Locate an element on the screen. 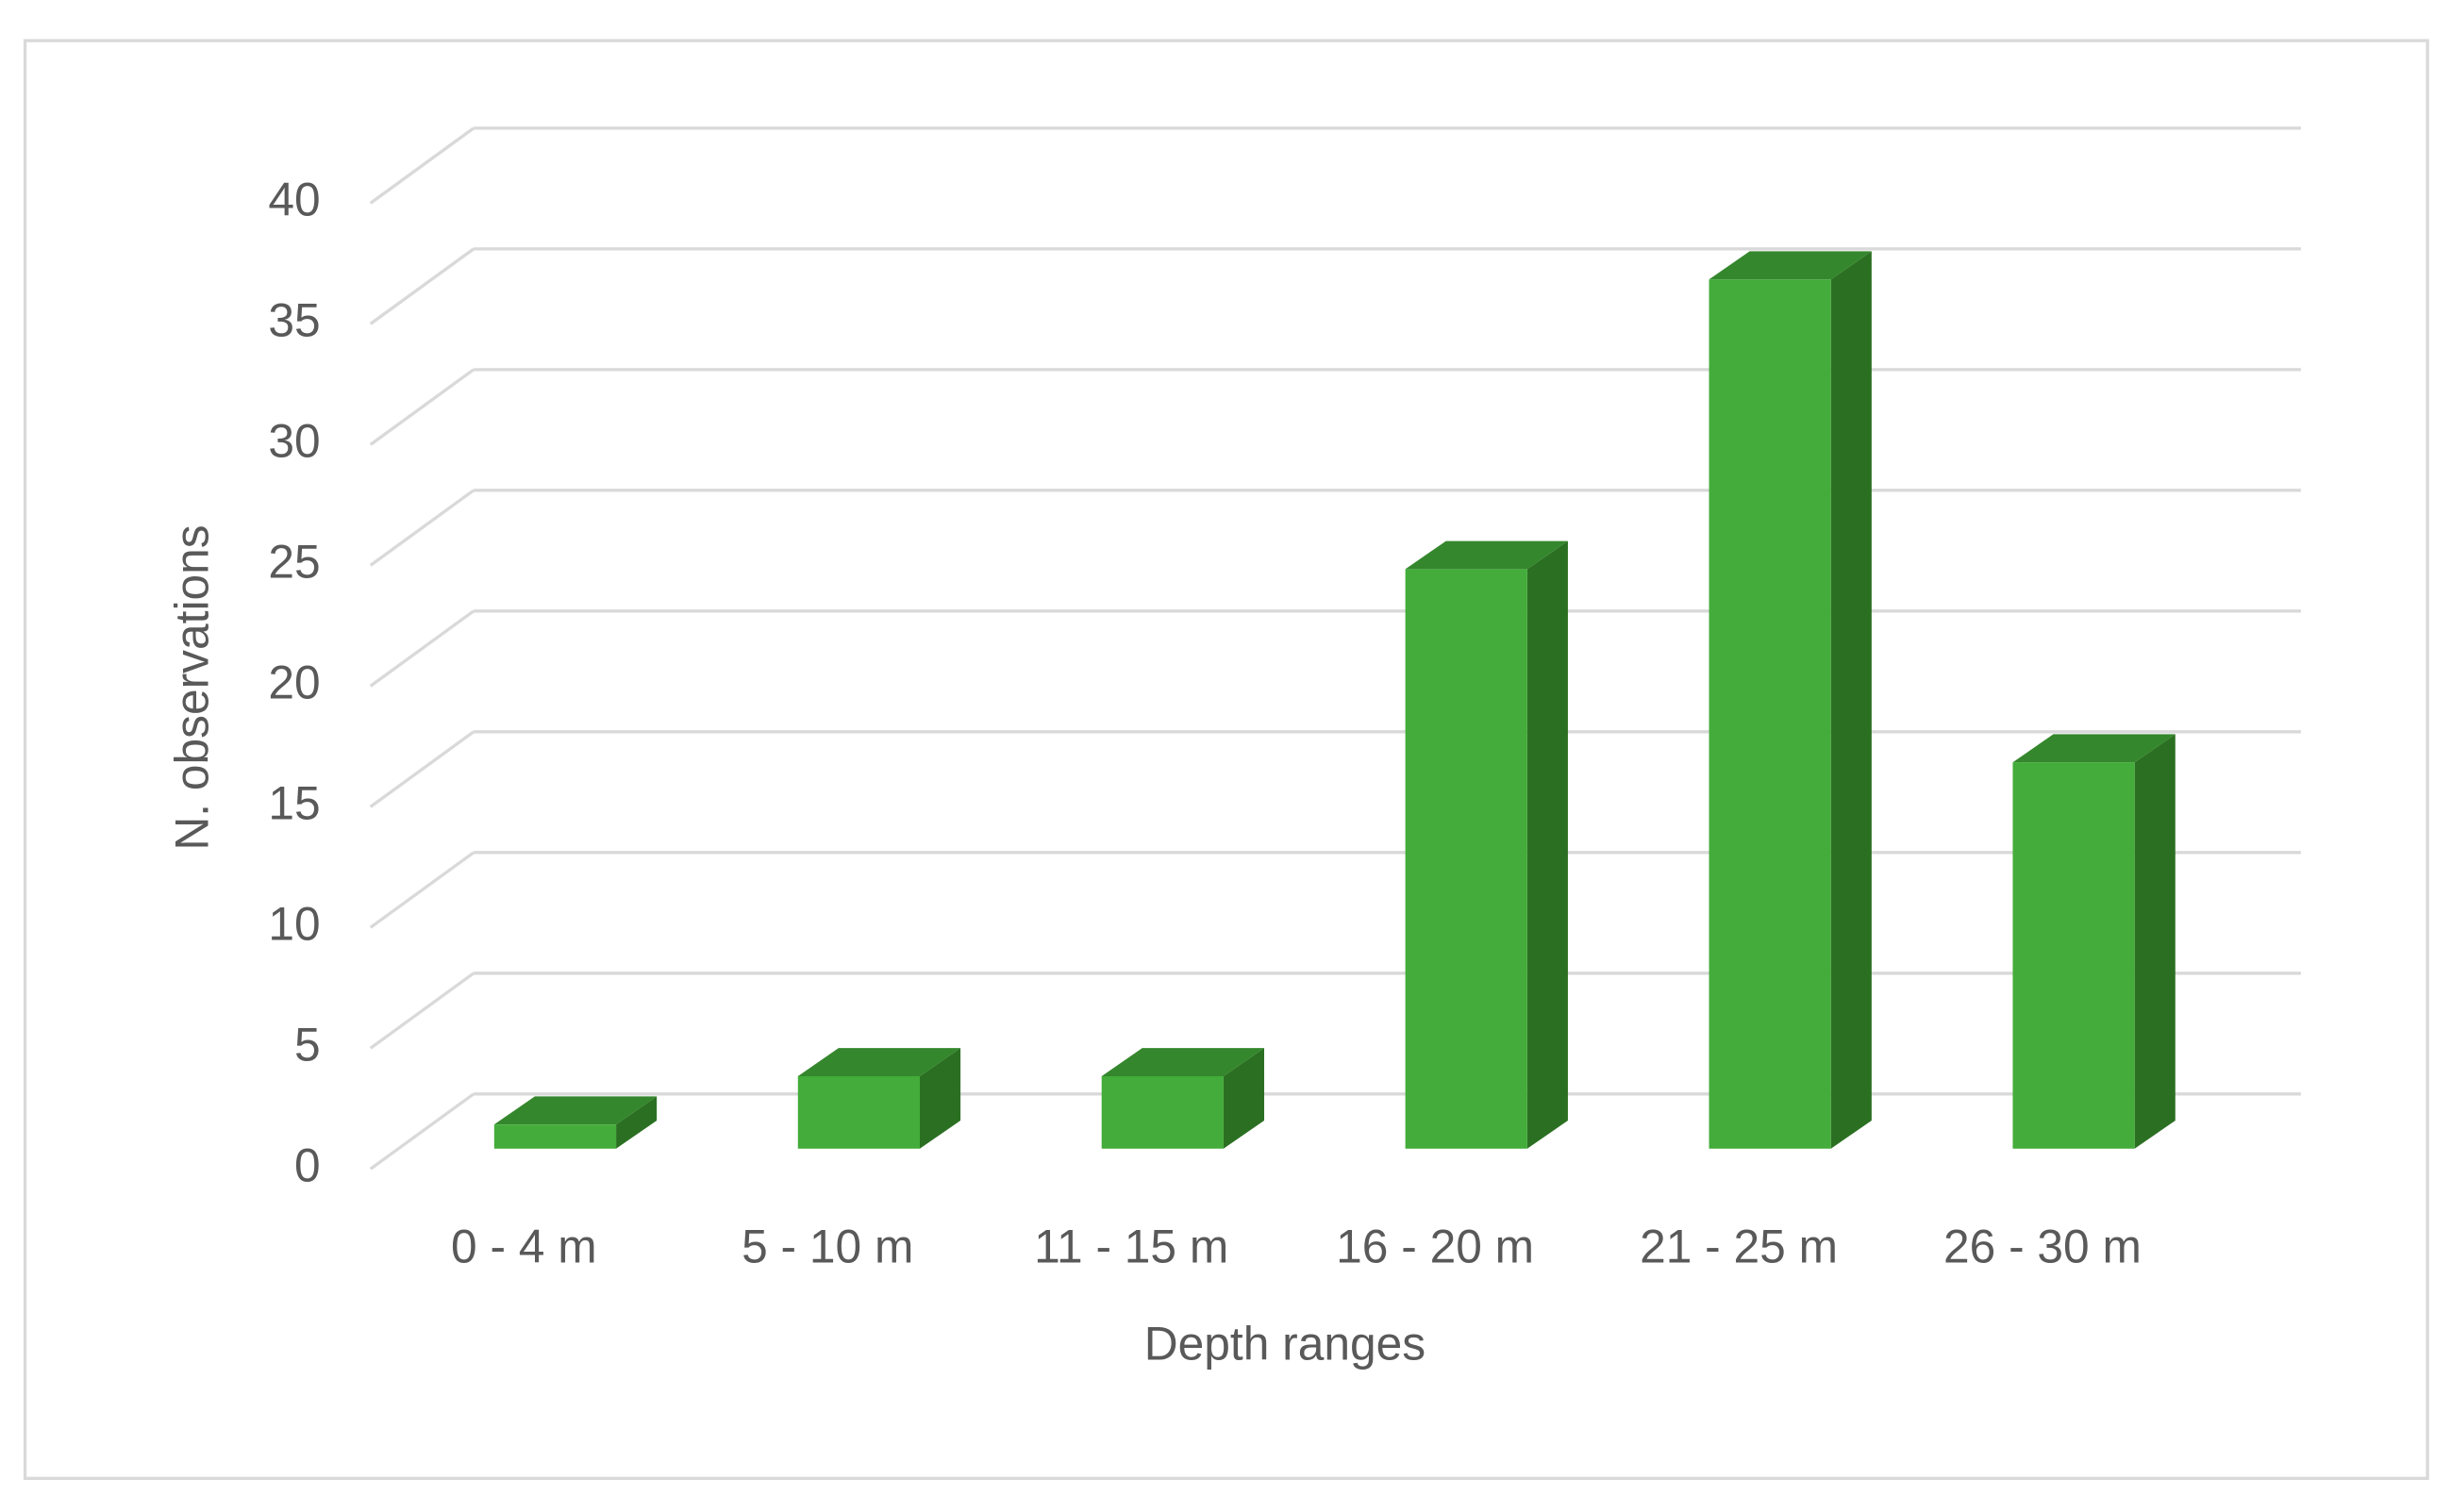  y-tick-label: 25 is located at coordinates (294, 561).